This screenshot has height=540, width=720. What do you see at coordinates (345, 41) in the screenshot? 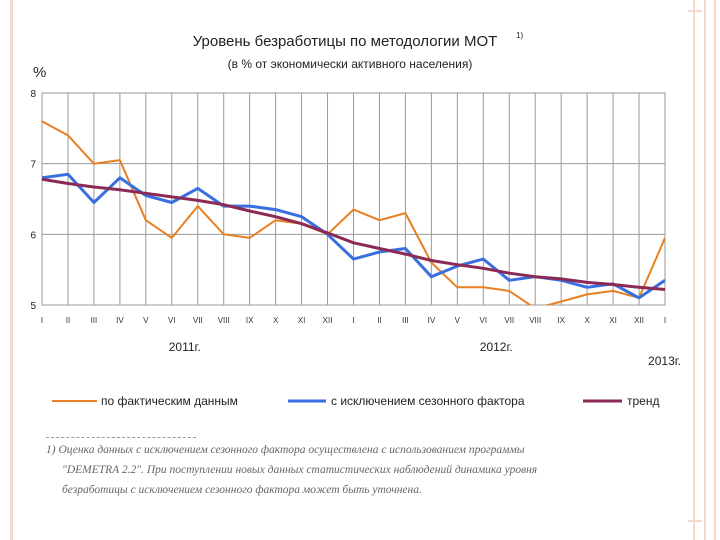
I see `chart-title: Уровень безработицы по методологии МОТ` at bounding box center [345, 41].